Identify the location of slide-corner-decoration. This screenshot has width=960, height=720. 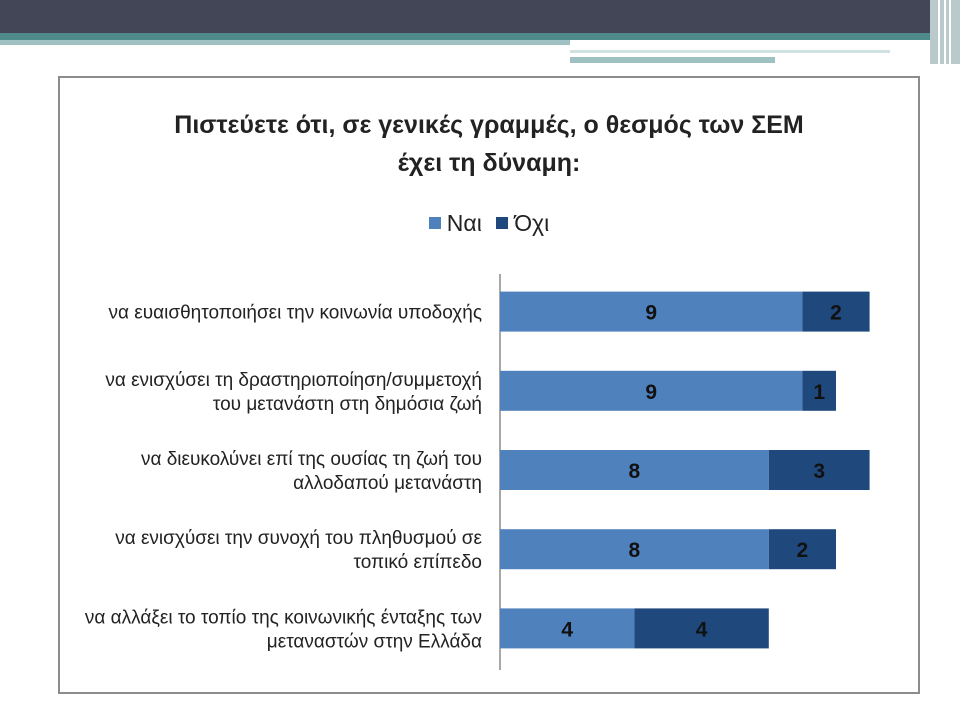
(945, 32).